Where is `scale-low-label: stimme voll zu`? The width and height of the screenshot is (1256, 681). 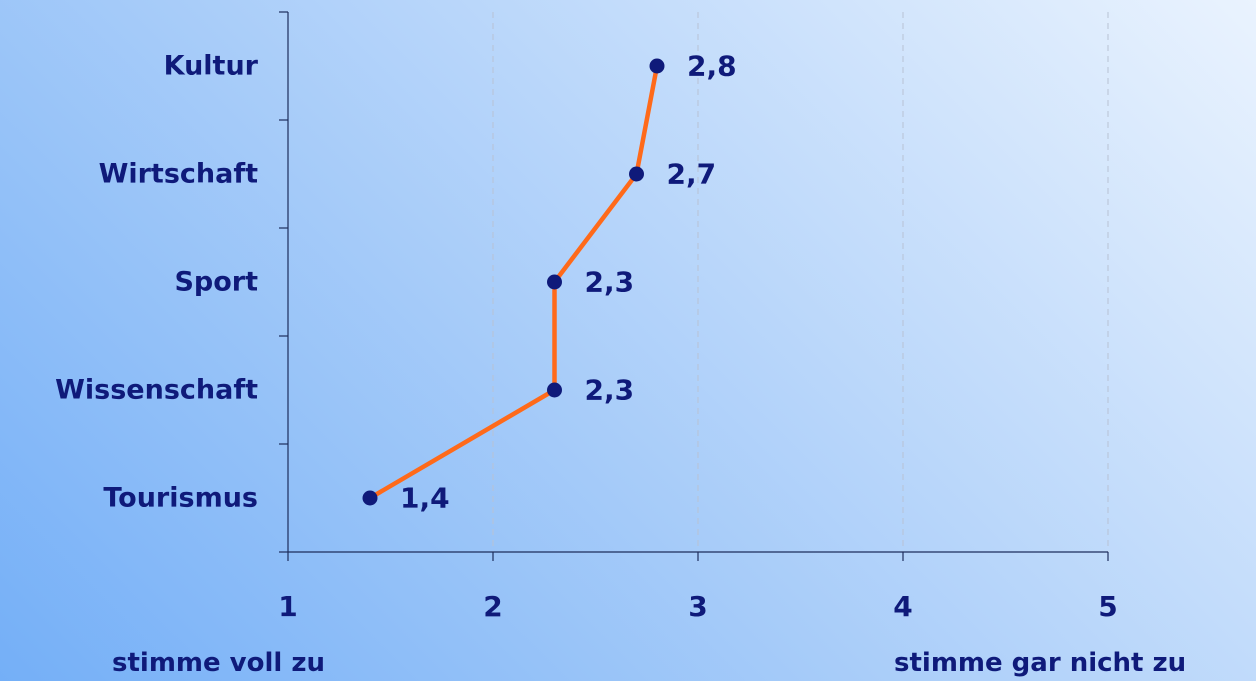 scale-low-label: stimme voll zu is located at coordinates (219, 663).